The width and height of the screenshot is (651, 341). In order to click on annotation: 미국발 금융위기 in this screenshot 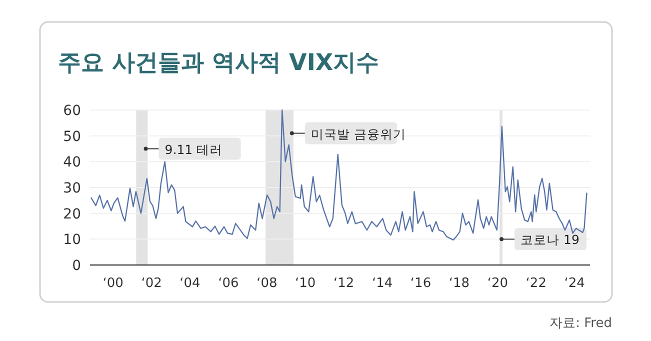, I will do `click(358, 134)`.